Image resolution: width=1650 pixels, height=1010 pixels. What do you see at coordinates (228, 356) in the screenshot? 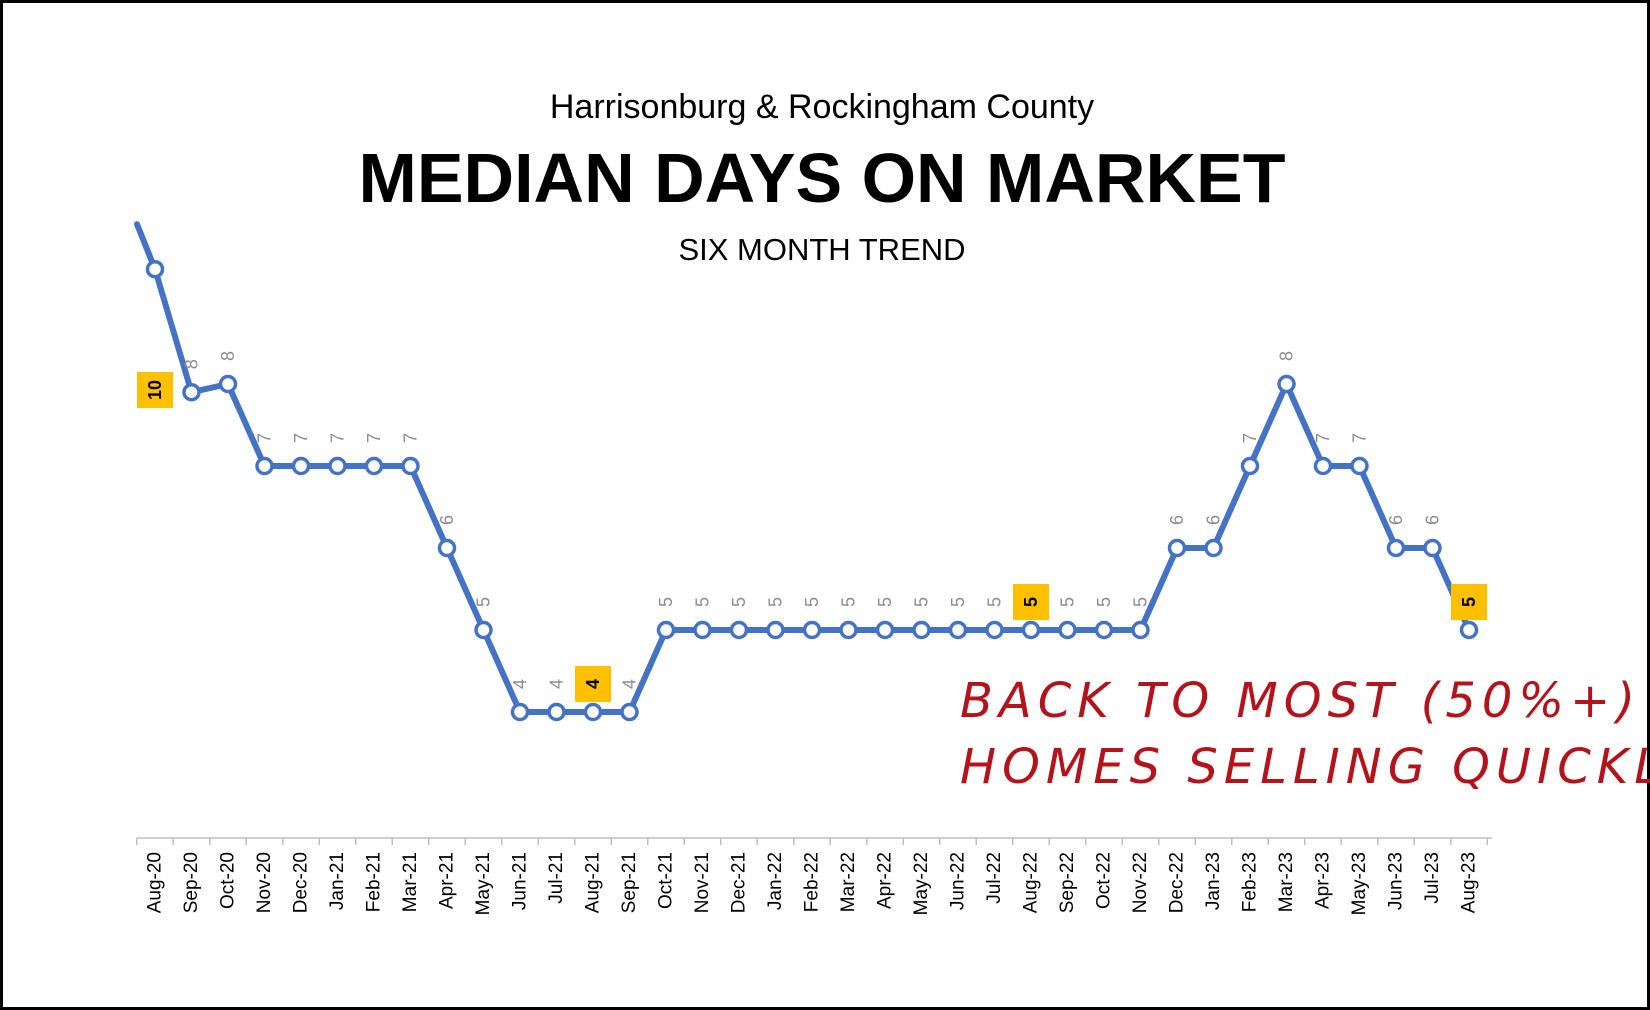
I see `data-label-oct-20: 8` at bounding box center [228, 356].